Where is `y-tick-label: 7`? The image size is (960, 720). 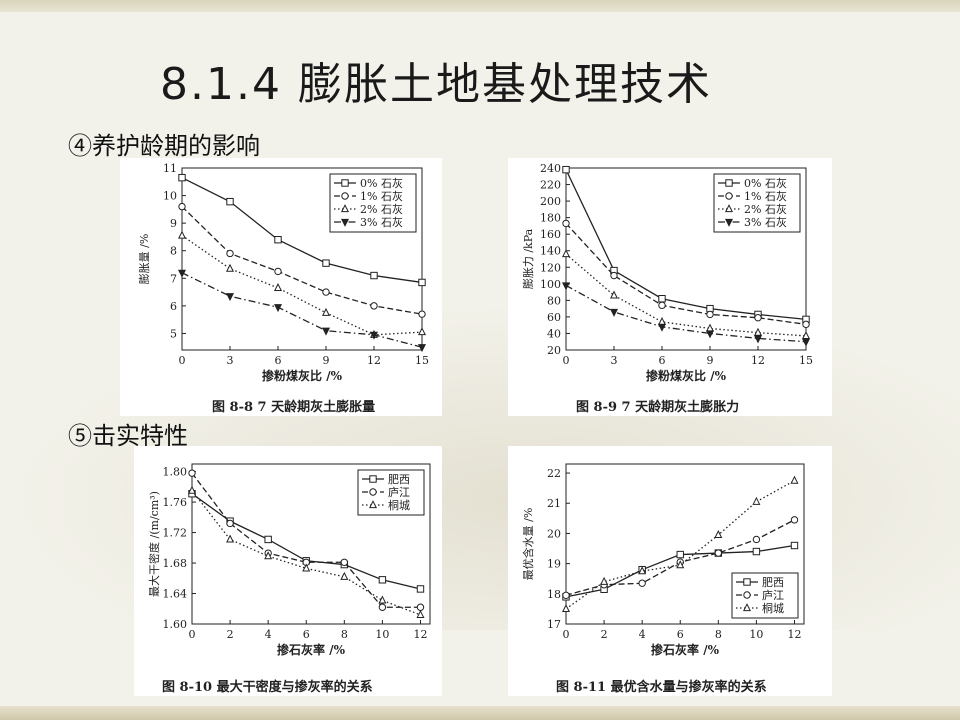
y-tick-label: 7 is located at coordinates (173, 278).